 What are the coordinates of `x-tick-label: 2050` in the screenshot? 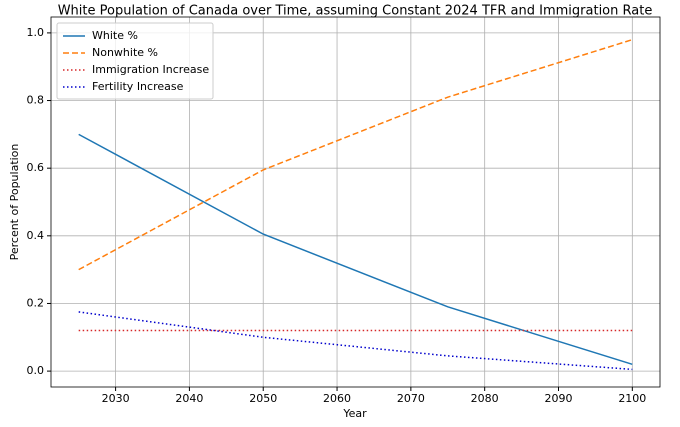 It's located at (263, 398).